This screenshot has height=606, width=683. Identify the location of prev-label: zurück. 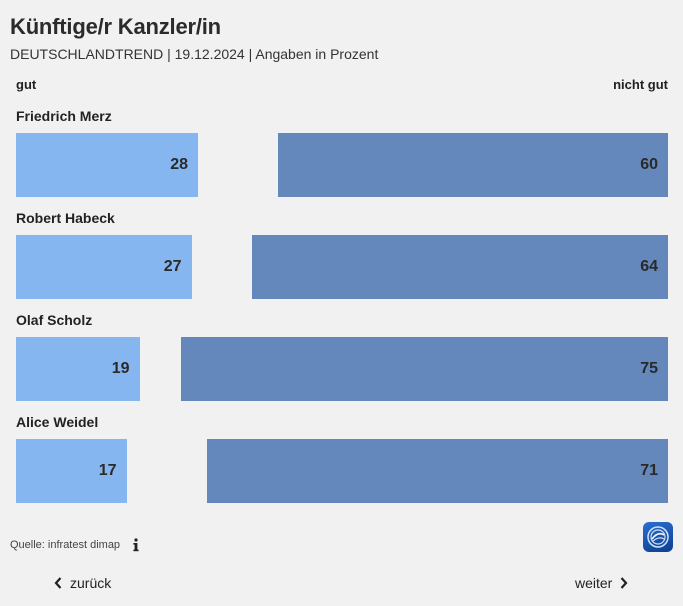
(91, 583).